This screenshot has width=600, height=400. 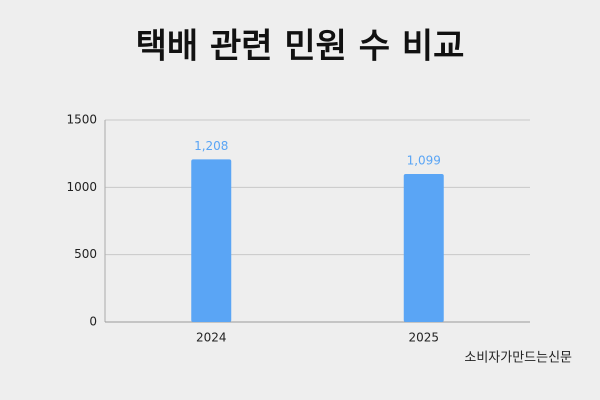 What do you see at coordinates (93, 322) in the screenshot?
I see `y-tick-label: 0` at bounding box center [93, 322].